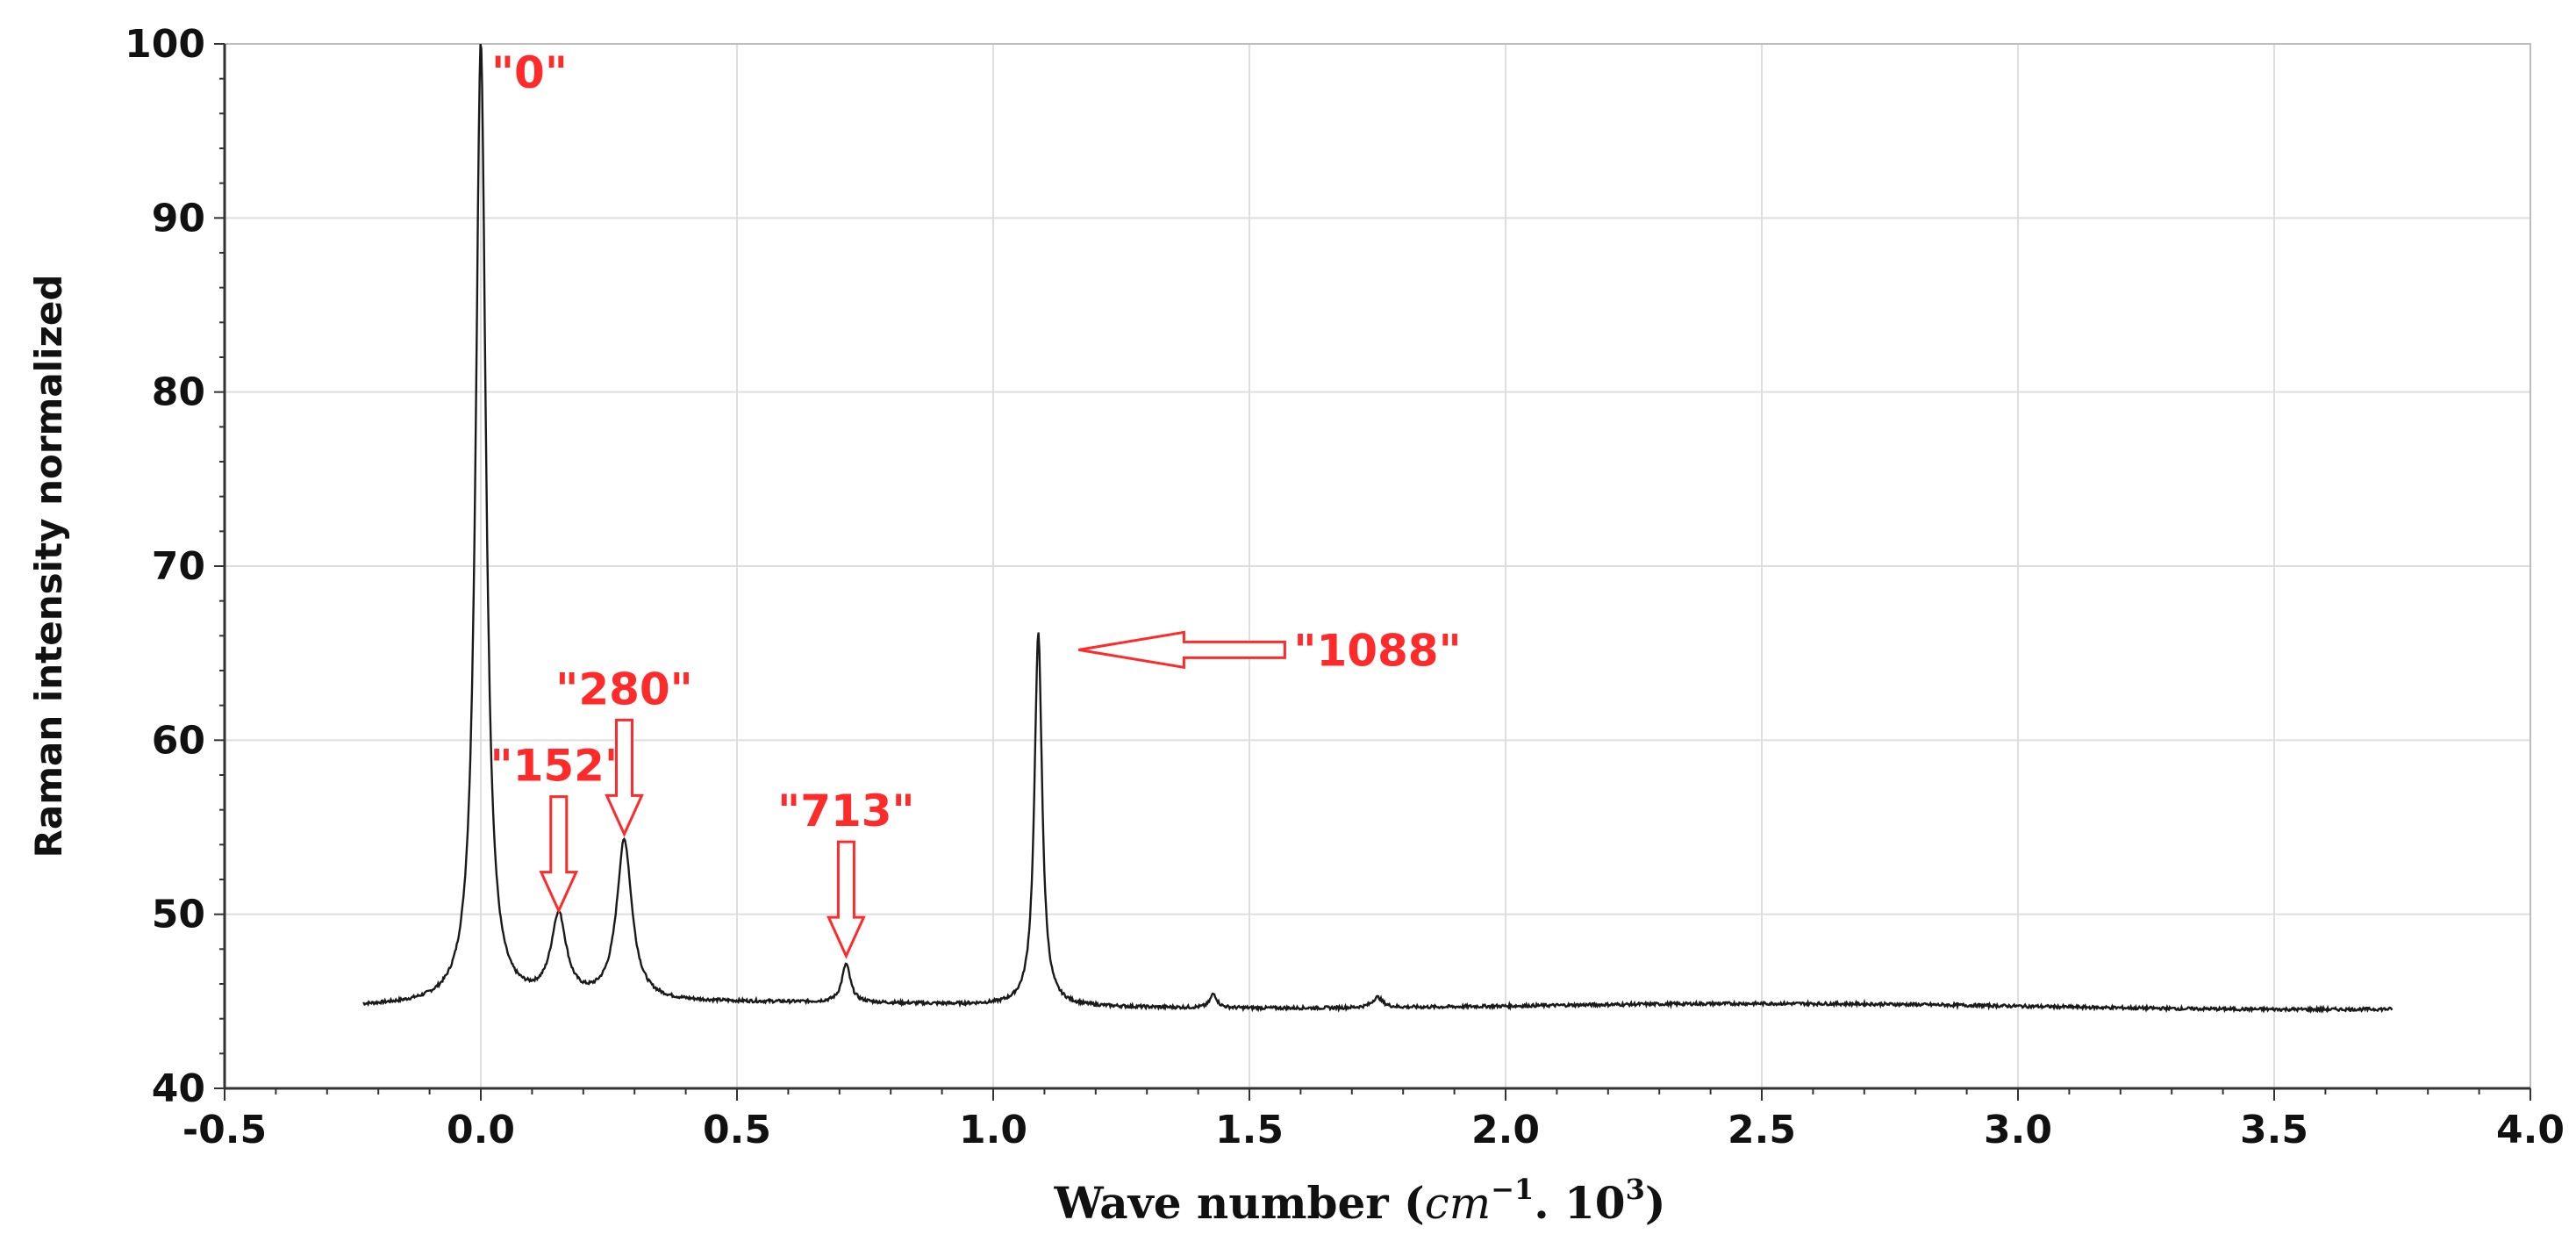 The image size is (2576, 1256). I want to click on y-tick-label: 50, so click(178, 915).